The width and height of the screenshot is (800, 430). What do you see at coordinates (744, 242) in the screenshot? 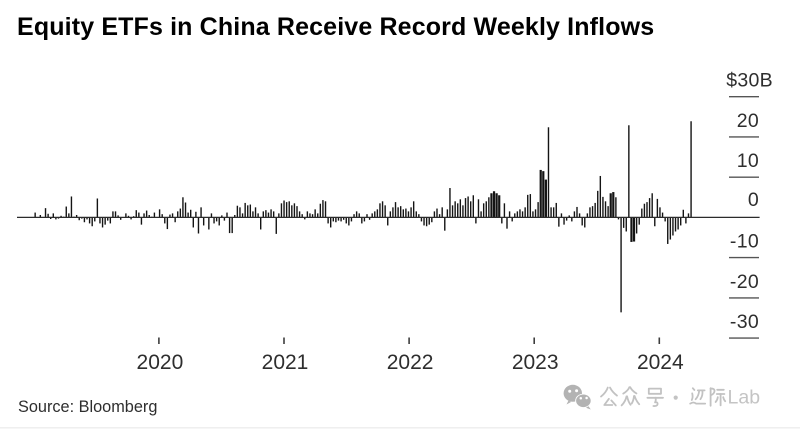
I see `svg-text: -10` at bounding box center [744, 242].